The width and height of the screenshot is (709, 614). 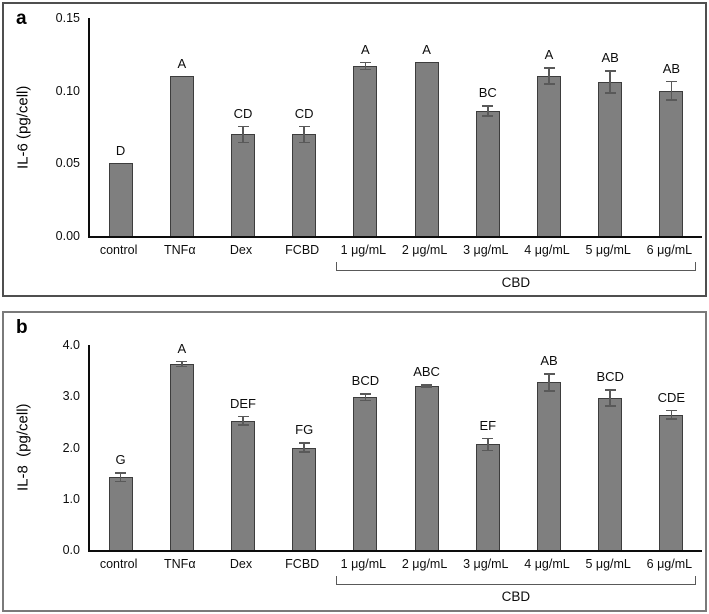 I want to click on y-tick-label: 0.10, so click(x=67, y=90).